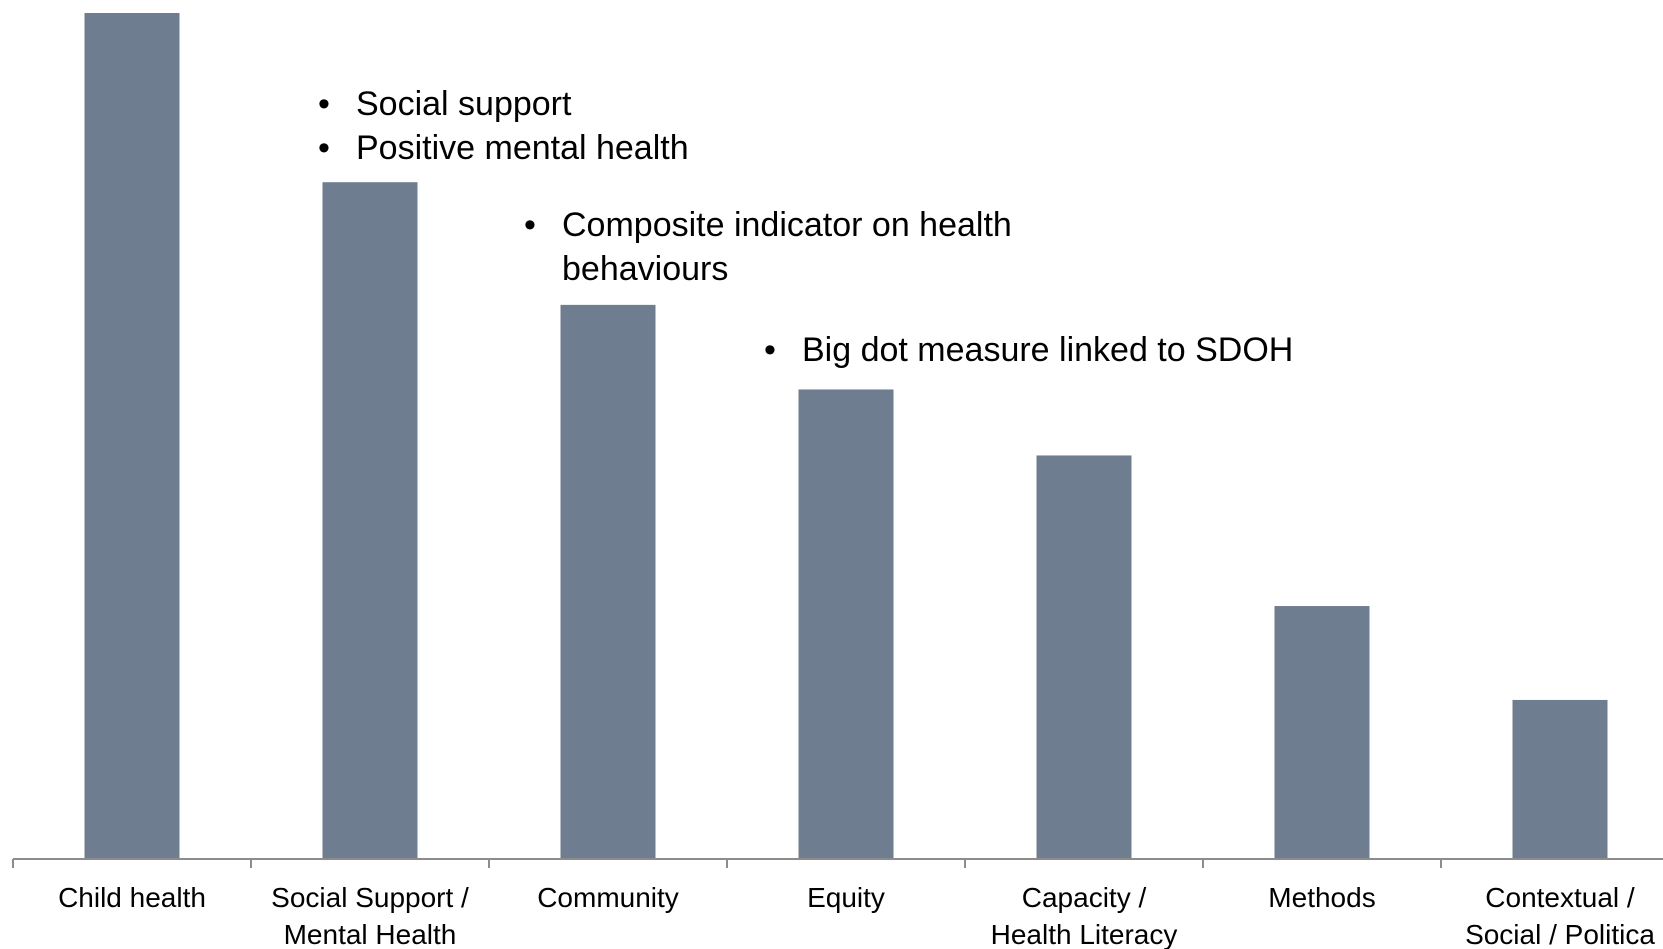  What do you see at coordinates (1084, 915) in the screenshot?
I see `category-label: Capacity / Health Literacy` at bounding box center [1084, 915].